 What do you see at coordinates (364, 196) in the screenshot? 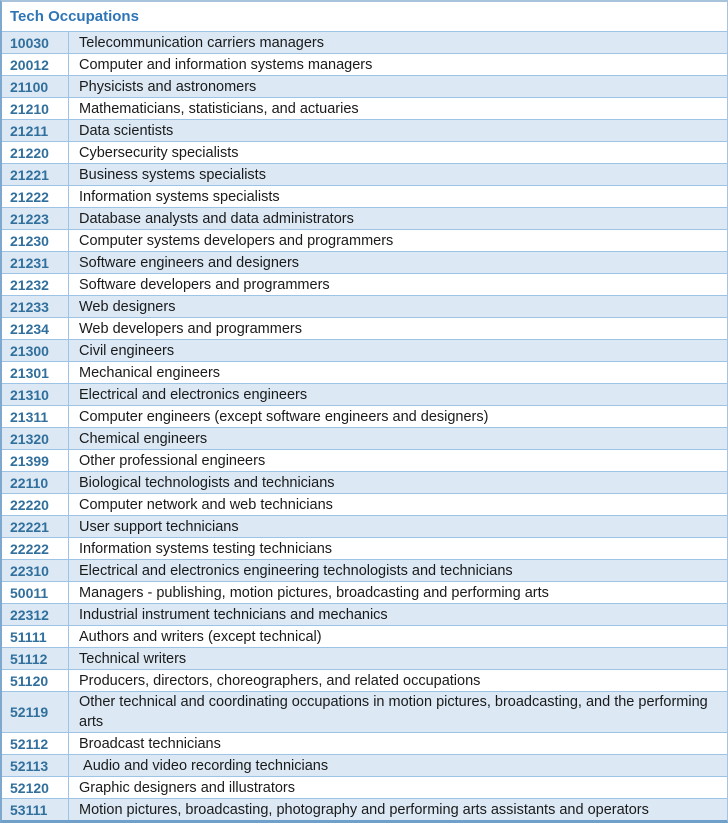
I see `table-row: 21222 Information systems specialists` at bounding box center [364, 196].